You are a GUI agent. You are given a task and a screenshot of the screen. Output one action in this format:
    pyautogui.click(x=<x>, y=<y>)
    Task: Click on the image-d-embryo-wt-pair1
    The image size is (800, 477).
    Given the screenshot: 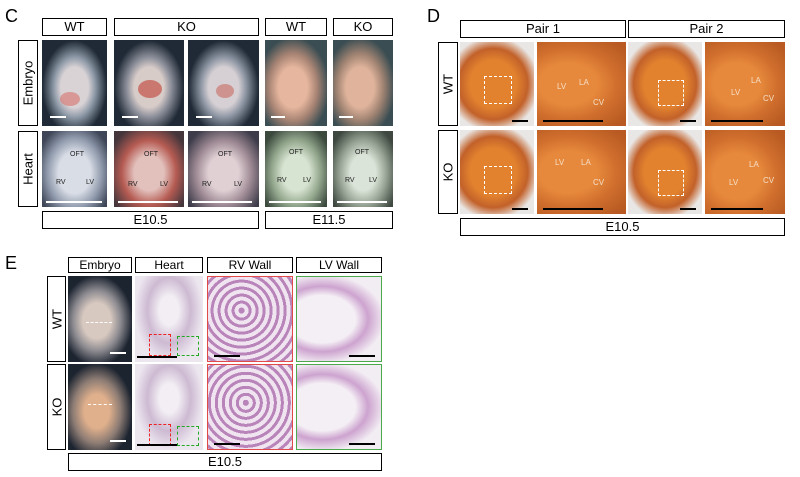 What is the action you would take?
    pyautogui.click(x=497, y=84)
    